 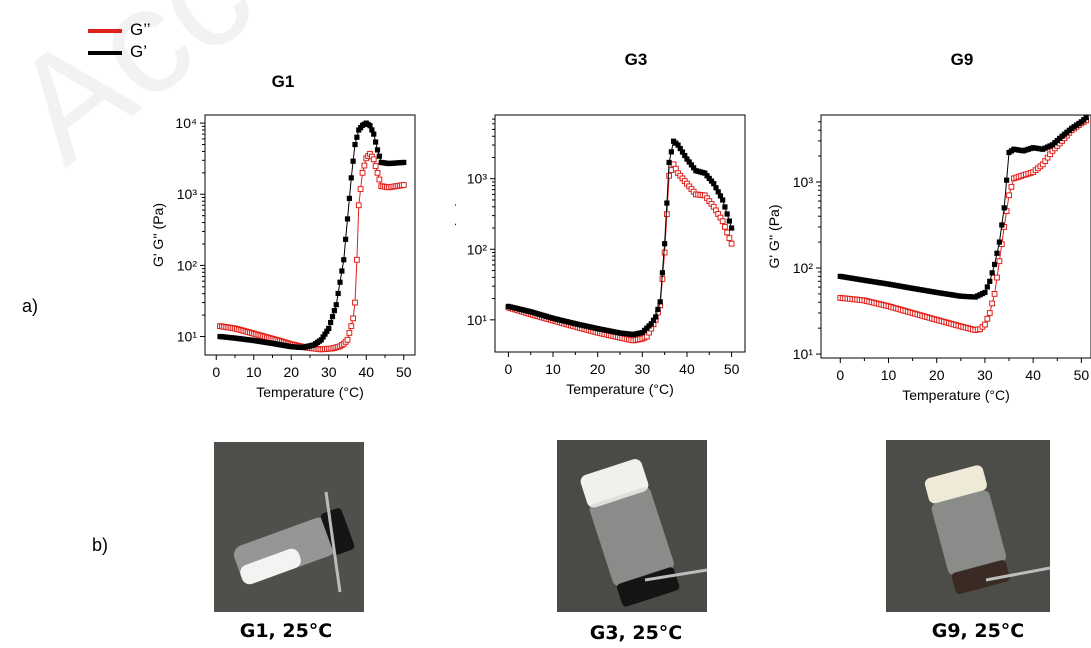 I want to click on x-axis-label: Temperature (°C), so click(x=310, y=392).